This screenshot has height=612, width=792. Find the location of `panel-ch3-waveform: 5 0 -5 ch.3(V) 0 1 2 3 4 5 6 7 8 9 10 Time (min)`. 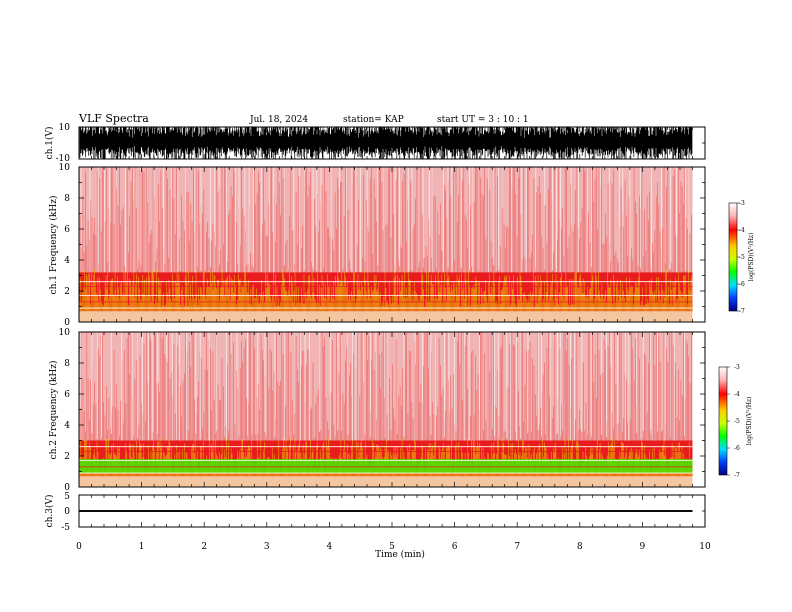

panel-ch3-waveform: 5 0 -5 ch.3(V) 0 1 2 3 4 5 6 7 8 9 10 Time (min) is located at coordinates (377, 526).